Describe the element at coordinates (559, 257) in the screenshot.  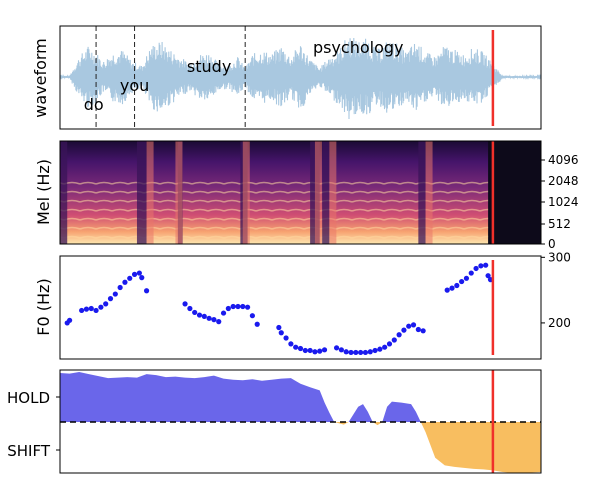
I see `f0-tick-label: 300` at that location.